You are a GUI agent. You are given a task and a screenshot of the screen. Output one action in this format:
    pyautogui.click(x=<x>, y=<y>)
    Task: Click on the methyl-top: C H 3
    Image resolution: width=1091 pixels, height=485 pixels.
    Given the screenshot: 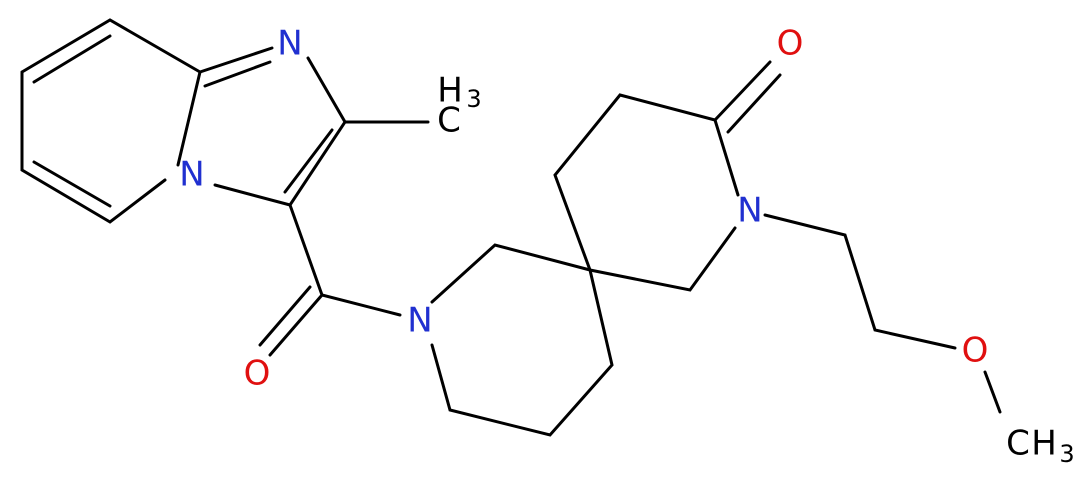 What is the action you would take?
    pyautogui.click(x=459, y=106)
    